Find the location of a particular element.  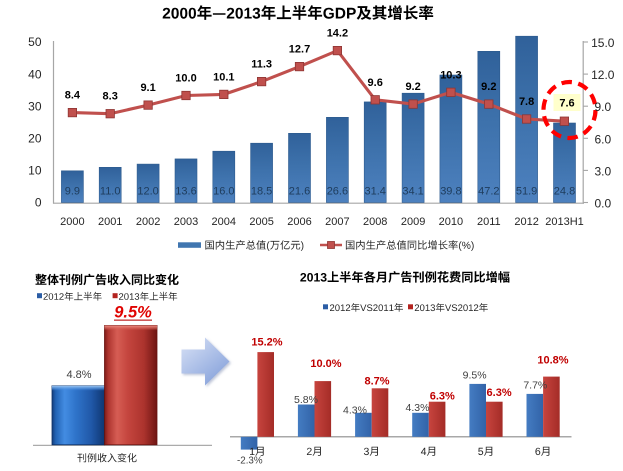

svg-text: 51.9 is located at coordinates (526, 192).